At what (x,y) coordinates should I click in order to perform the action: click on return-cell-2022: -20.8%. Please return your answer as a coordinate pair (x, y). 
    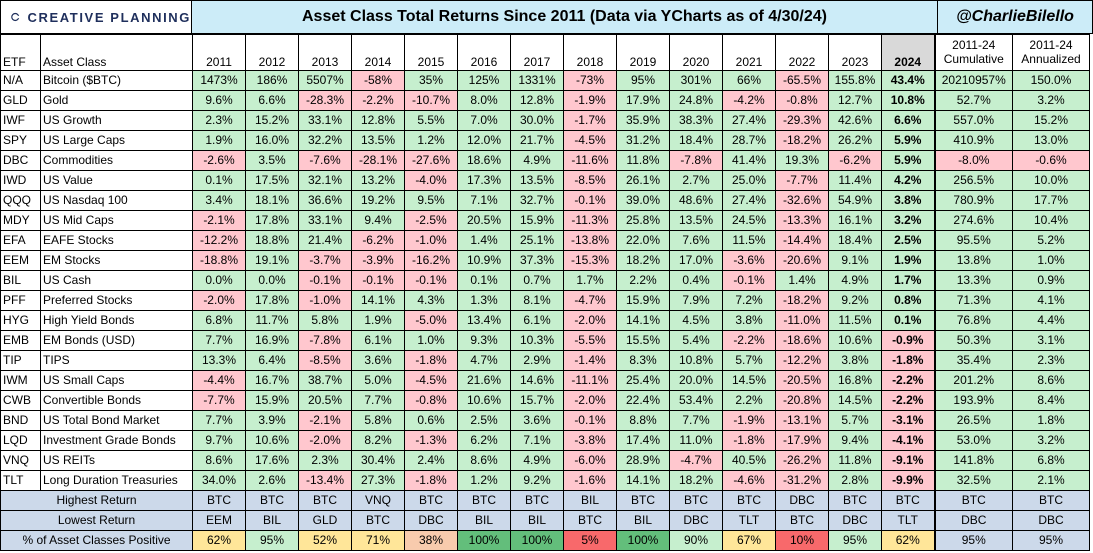
    Looking at the image, I should click on (802, 400).